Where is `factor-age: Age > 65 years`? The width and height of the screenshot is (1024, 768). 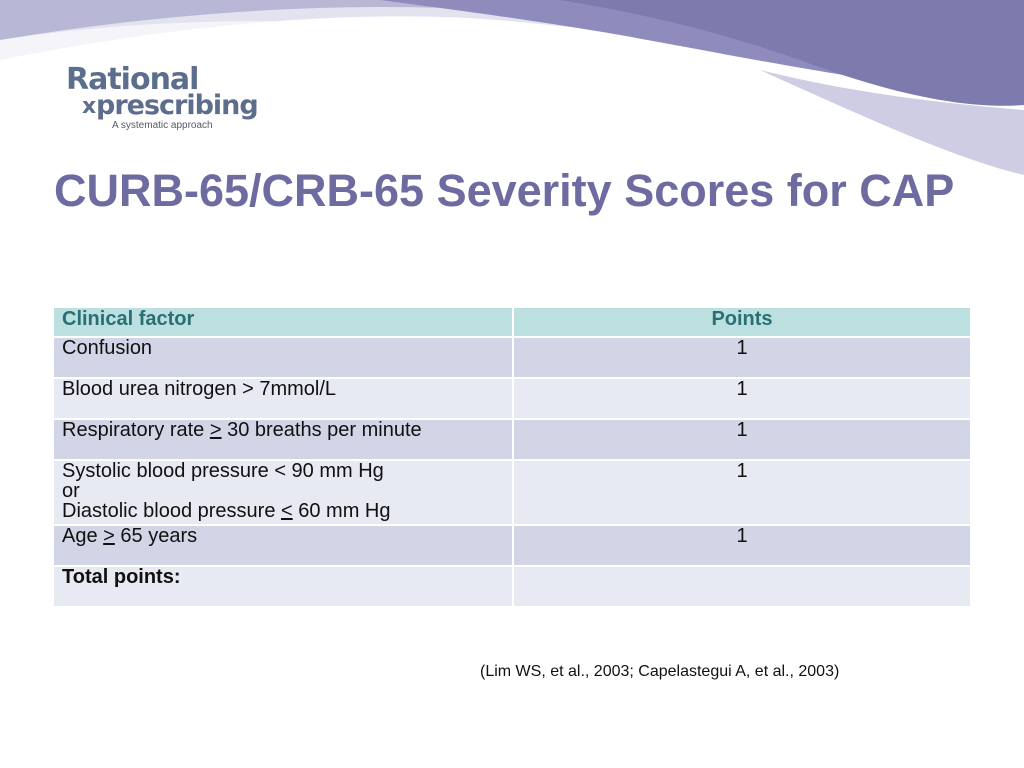
factor-age: Age > 65 years is located at coordinates (283, 545).